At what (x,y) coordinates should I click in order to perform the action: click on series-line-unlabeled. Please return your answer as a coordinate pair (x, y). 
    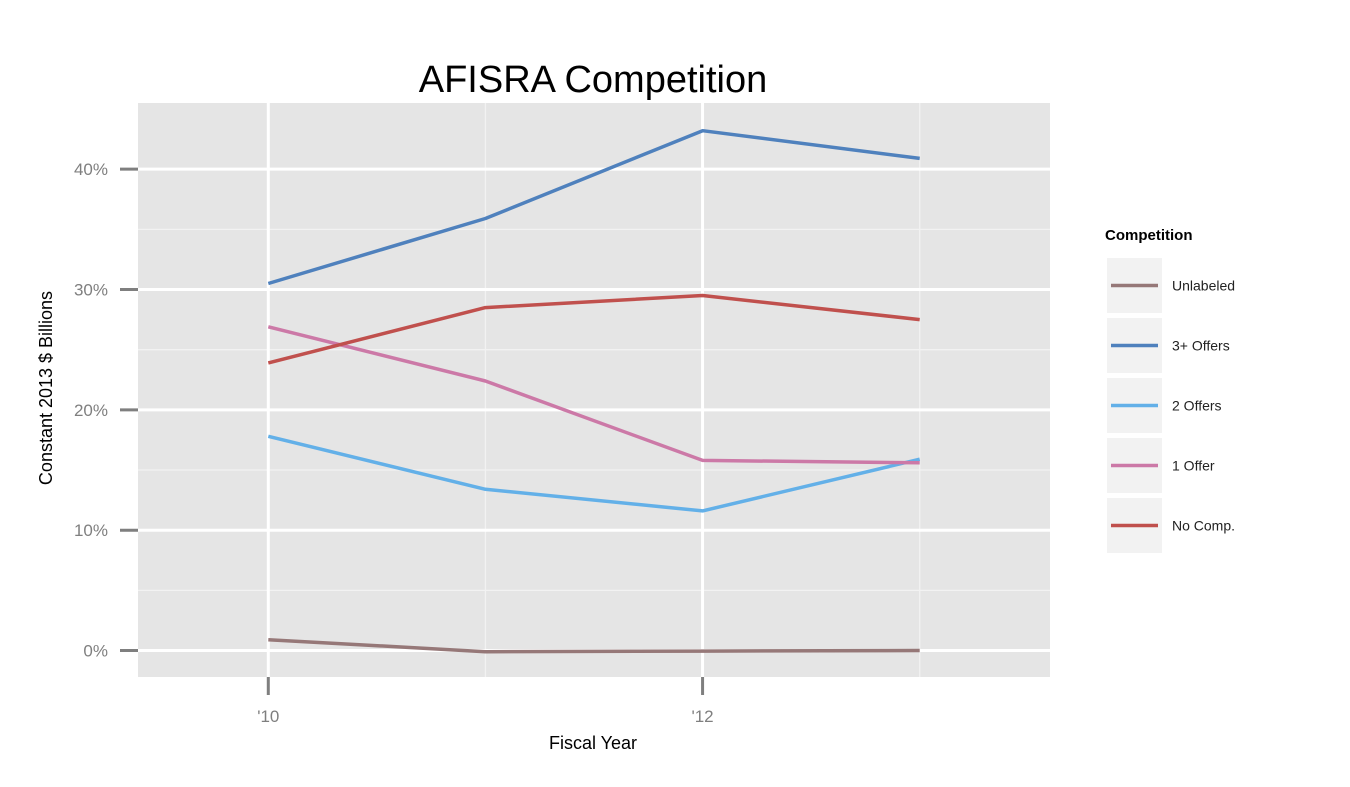
    Looking at the image, I should click on (594, 645).